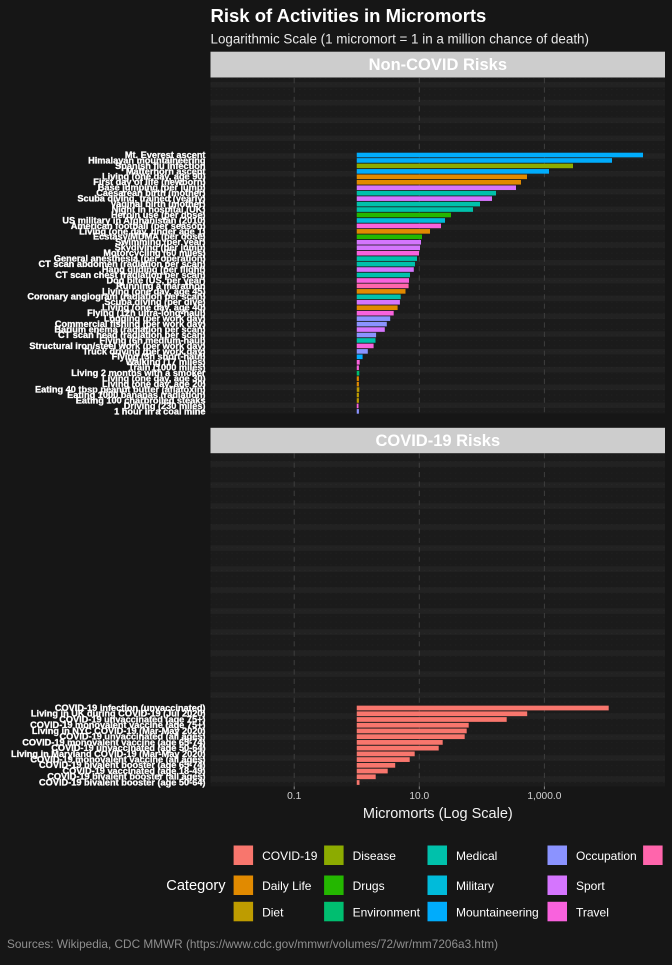  I want to click on svg-text:COVID-19 monovalent vaccine (a: COVID-19 monovalent vaccine (age 75+), so click(117, 725).